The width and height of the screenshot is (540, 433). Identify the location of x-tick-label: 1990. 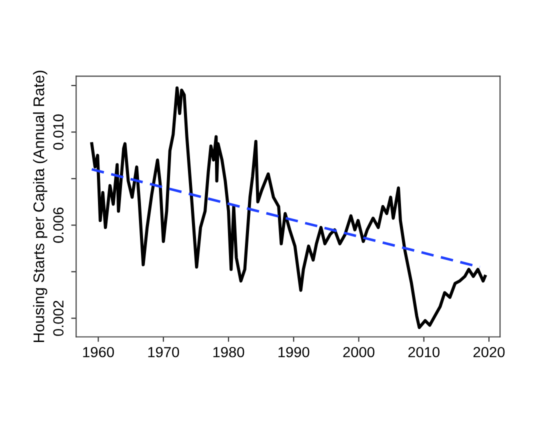
(294, 352).